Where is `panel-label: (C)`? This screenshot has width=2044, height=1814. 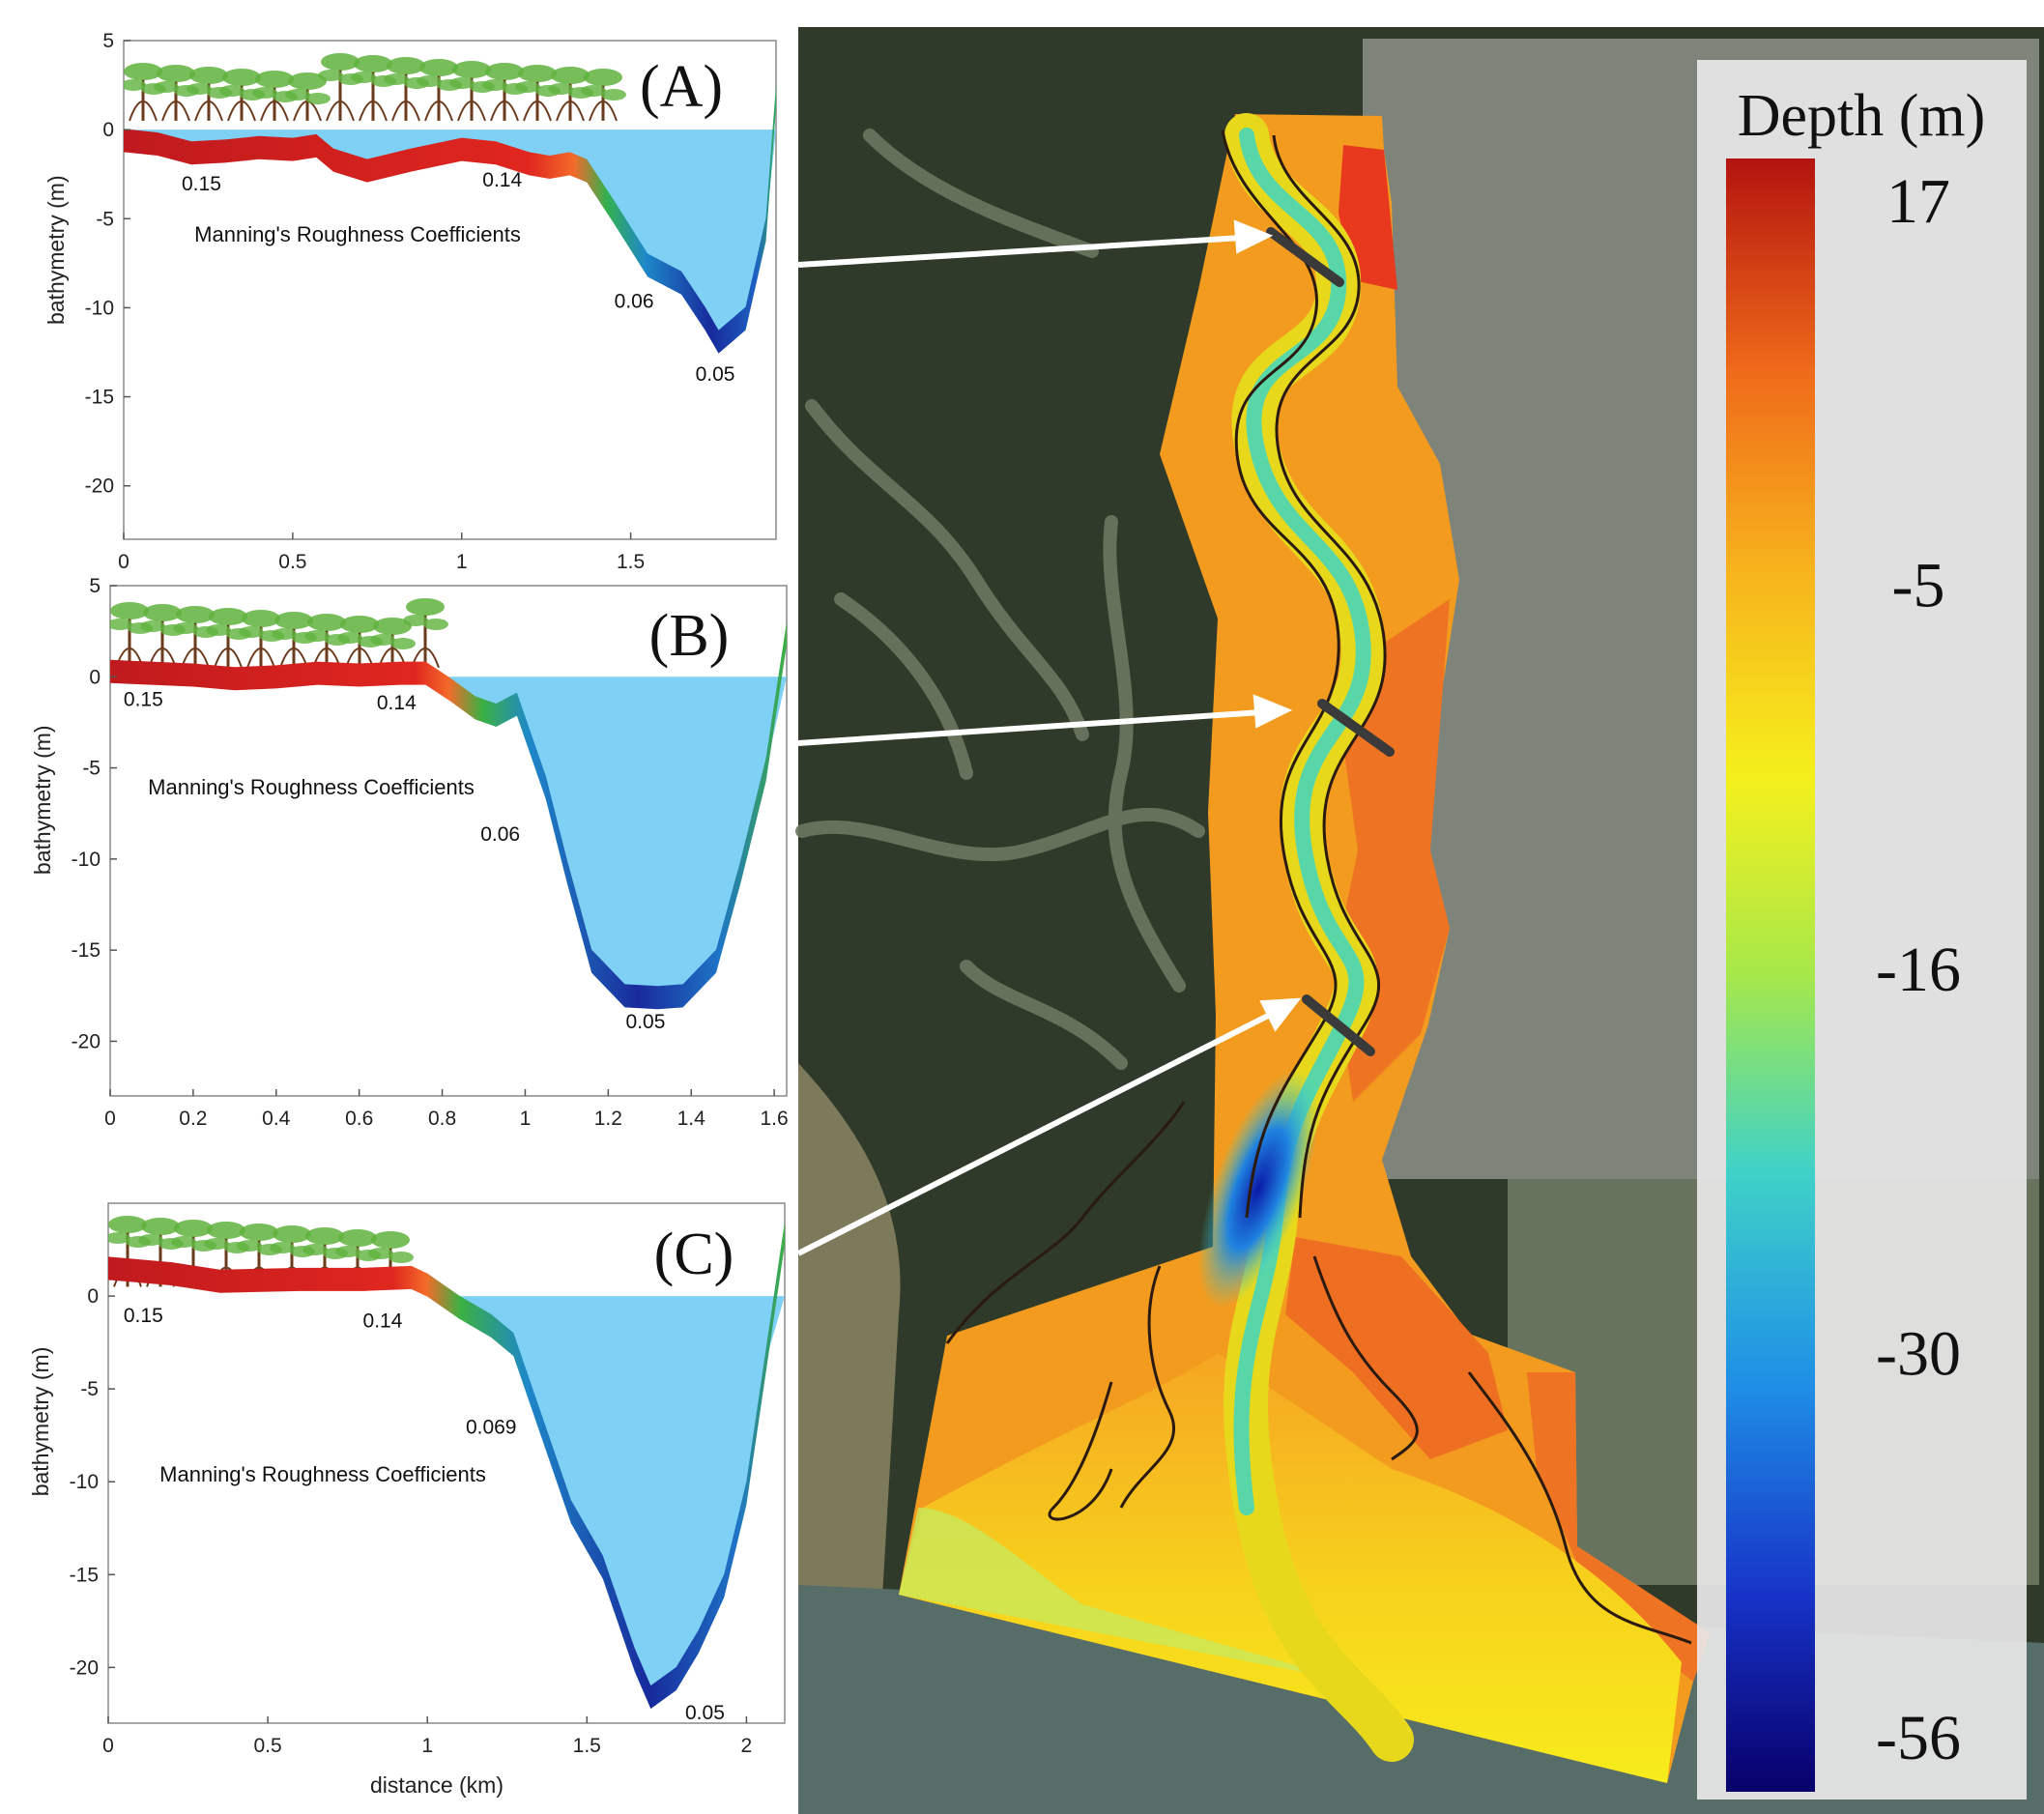 panel-label: (C) is located at coordinates (694, 1254).